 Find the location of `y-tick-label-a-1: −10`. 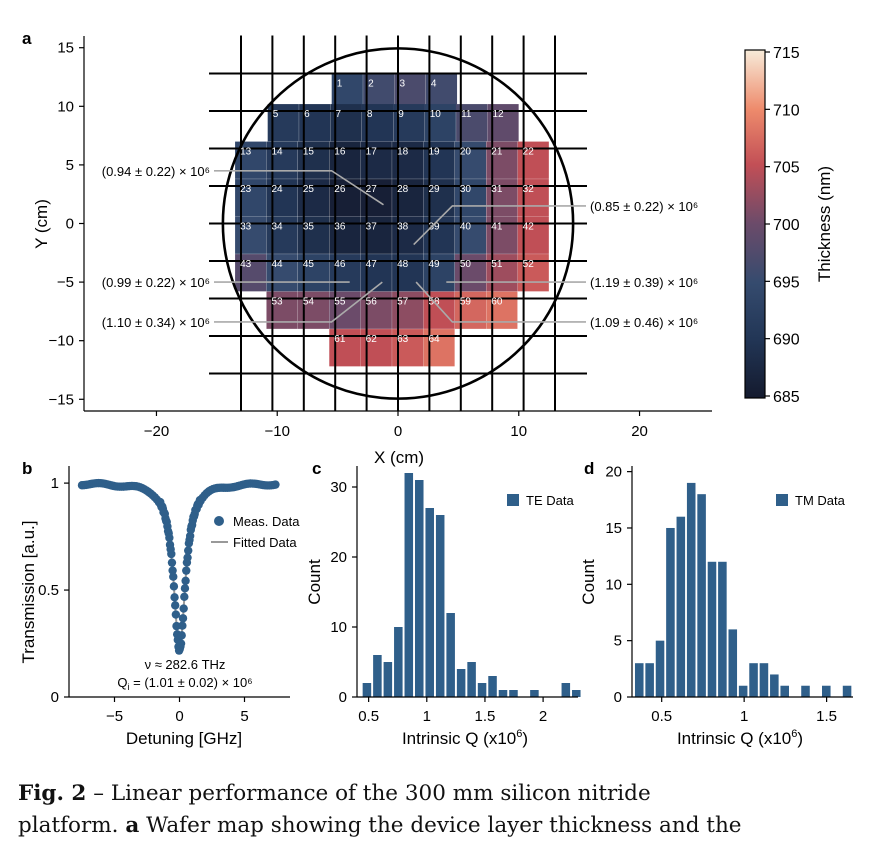

y-tick-label-a-1: −10 is located at coordinates (61, 341).